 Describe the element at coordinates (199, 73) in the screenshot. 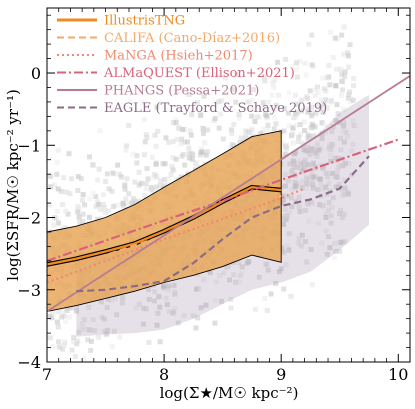

I see `legend-label: ALMaQUEST (Ellison+2021)` at that location.